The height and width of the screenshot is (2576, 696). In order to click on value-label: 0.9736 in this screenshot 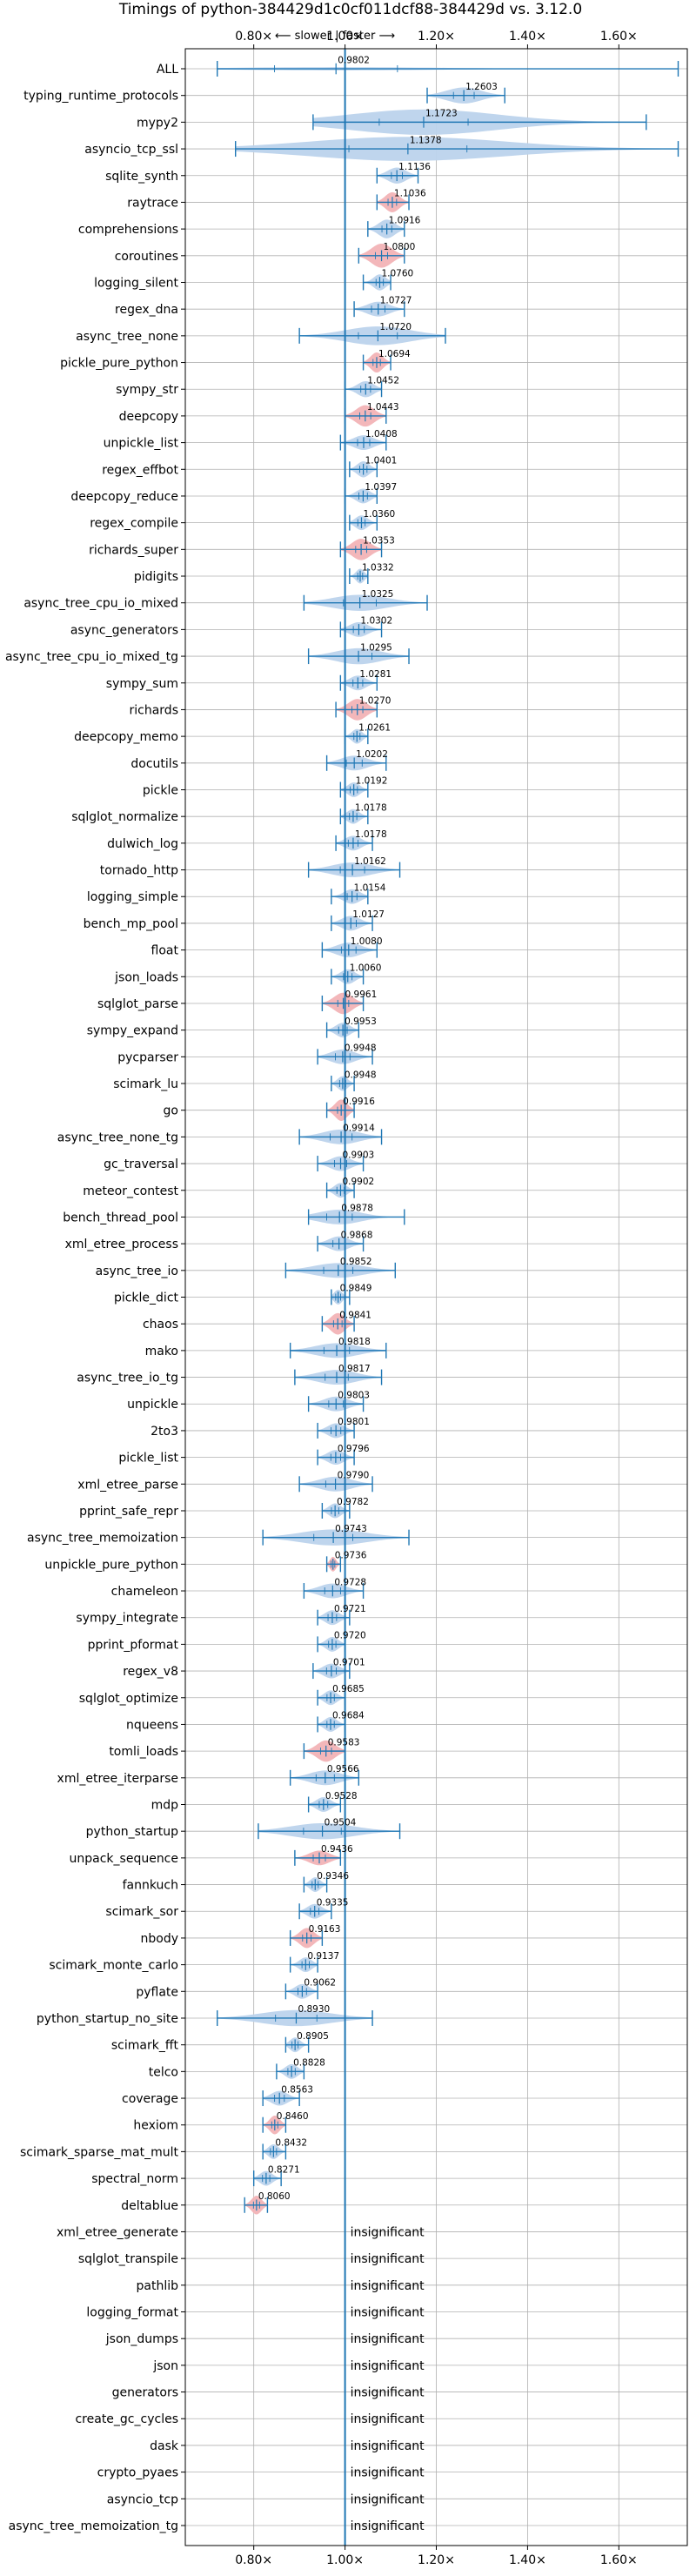, I will do `click(351, 1556)`.